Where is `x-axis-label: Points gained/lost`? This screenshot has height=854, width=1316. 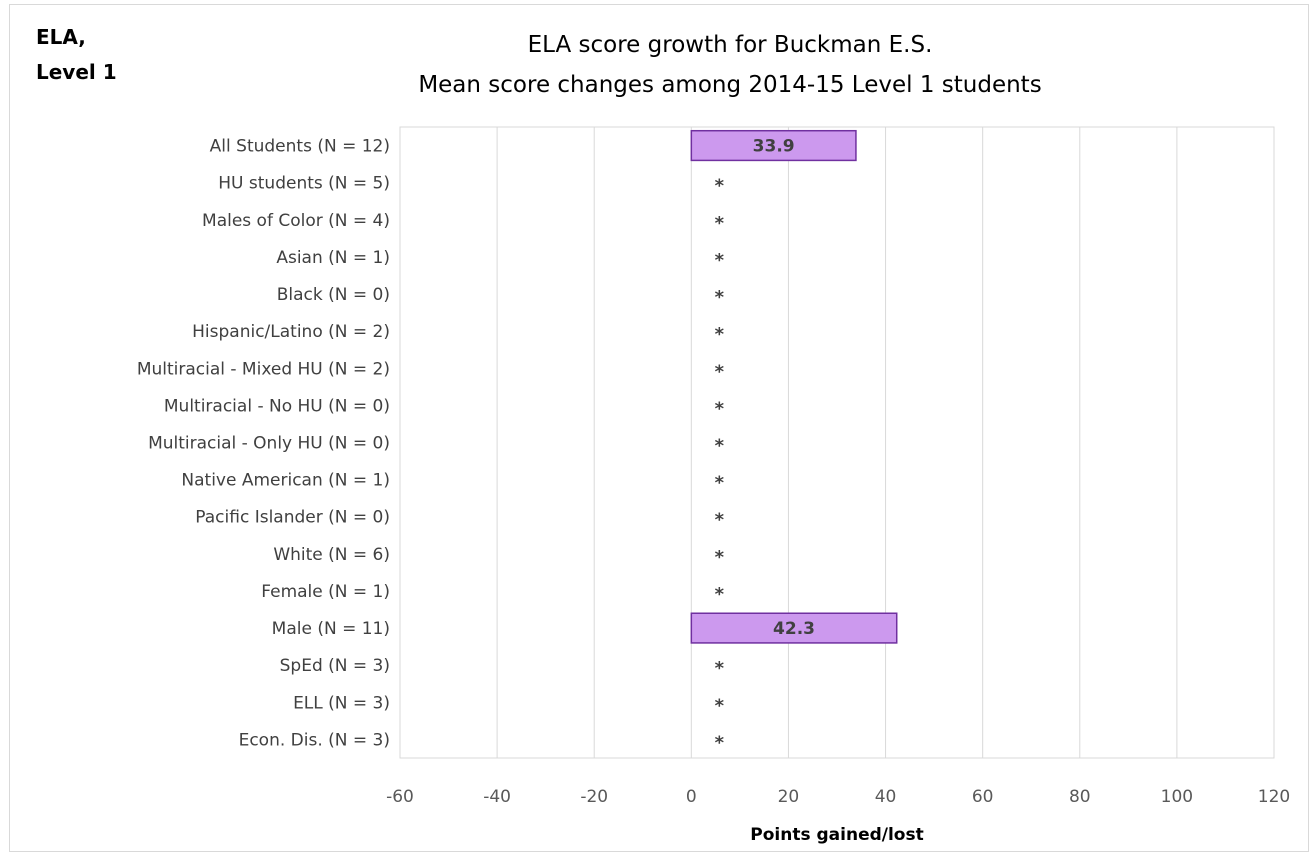
x-axis-label: Points gained/lost is located at coordinates (836, 835).